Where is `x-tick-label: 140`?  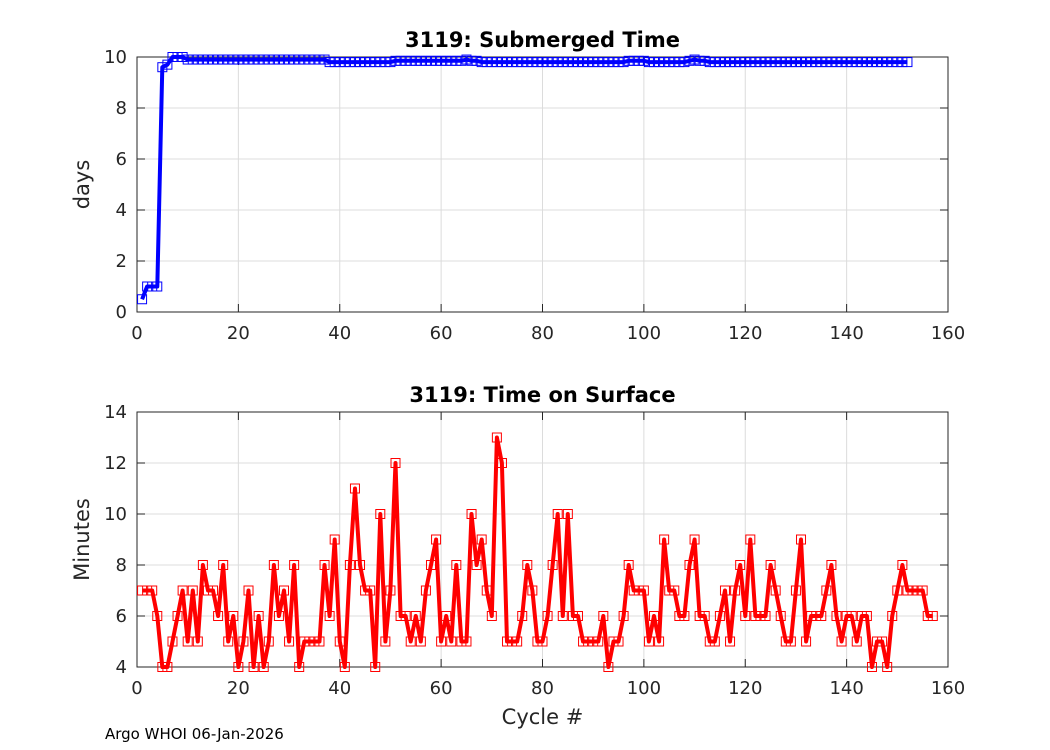
x-tick-label: 140 is located at coordinates (846, 333).